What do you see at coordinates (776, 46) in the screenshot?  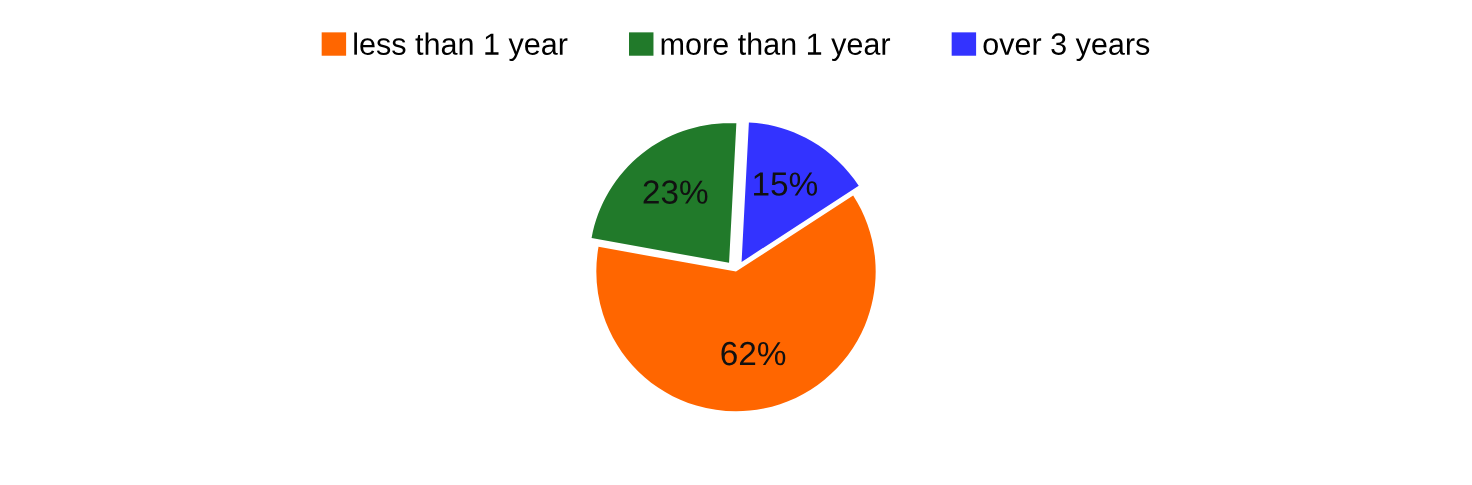 I see `legend-label: more than 1 year` at bounding box center [776, 46].